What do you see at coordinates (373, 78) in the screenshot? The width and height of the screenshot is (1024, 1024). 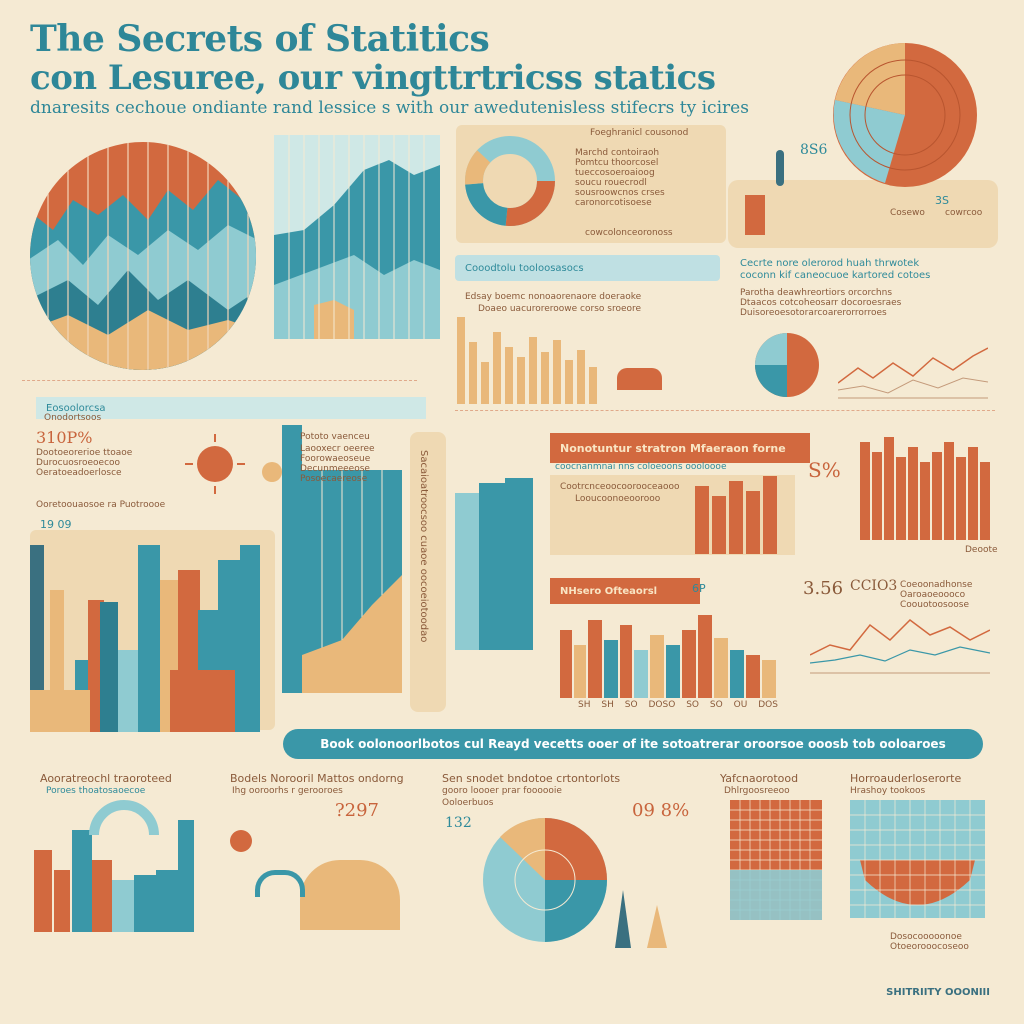 I see `page-title-line2: con Lesuree, our vingttrtricss statics` at bounding box center [373, 78].